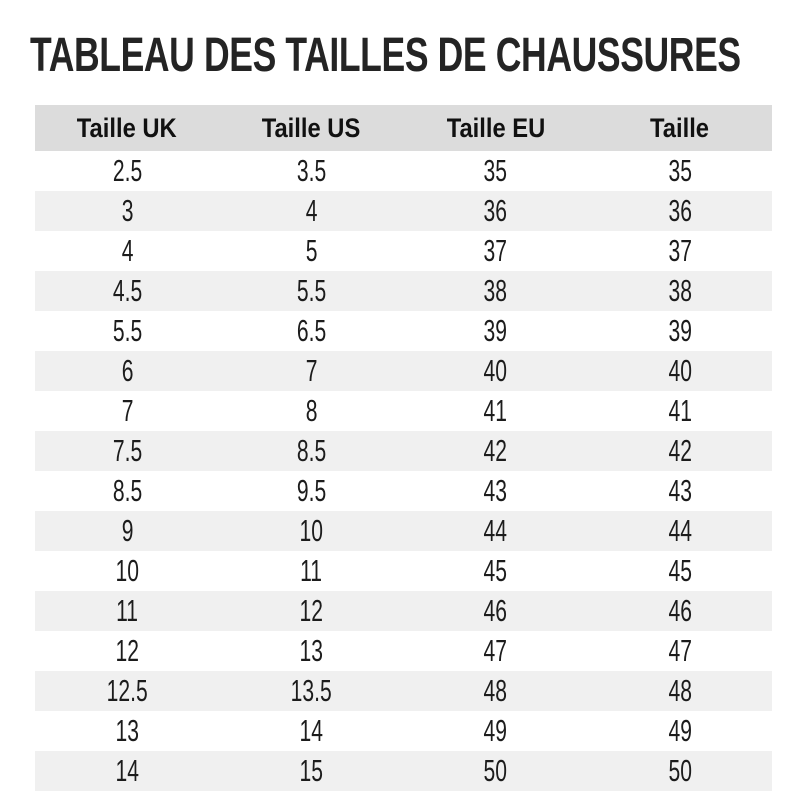  I want to click on table-cell-us: 11, so click(311, 571).